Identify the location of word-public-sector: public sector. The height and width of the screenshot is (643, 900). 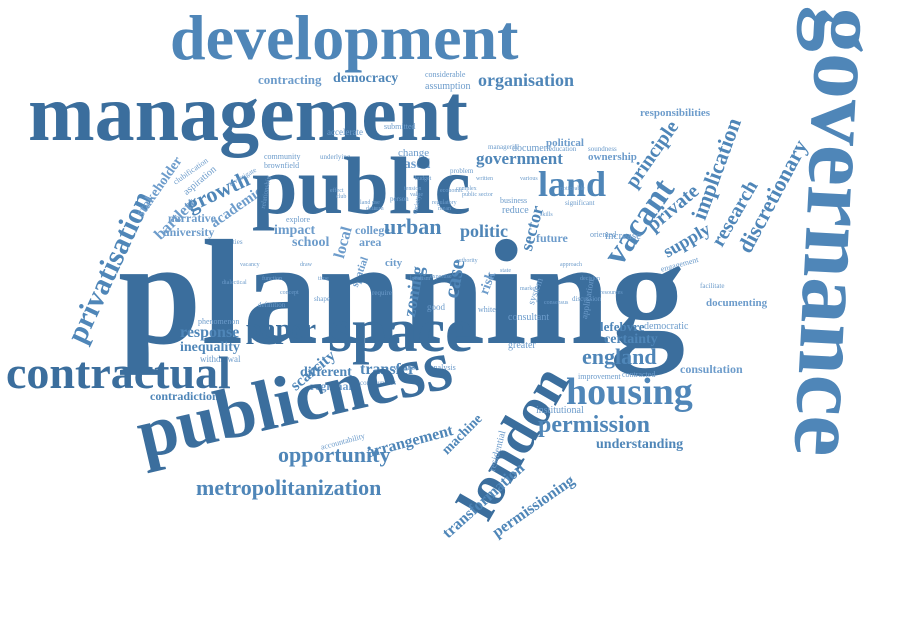
(477, 195).